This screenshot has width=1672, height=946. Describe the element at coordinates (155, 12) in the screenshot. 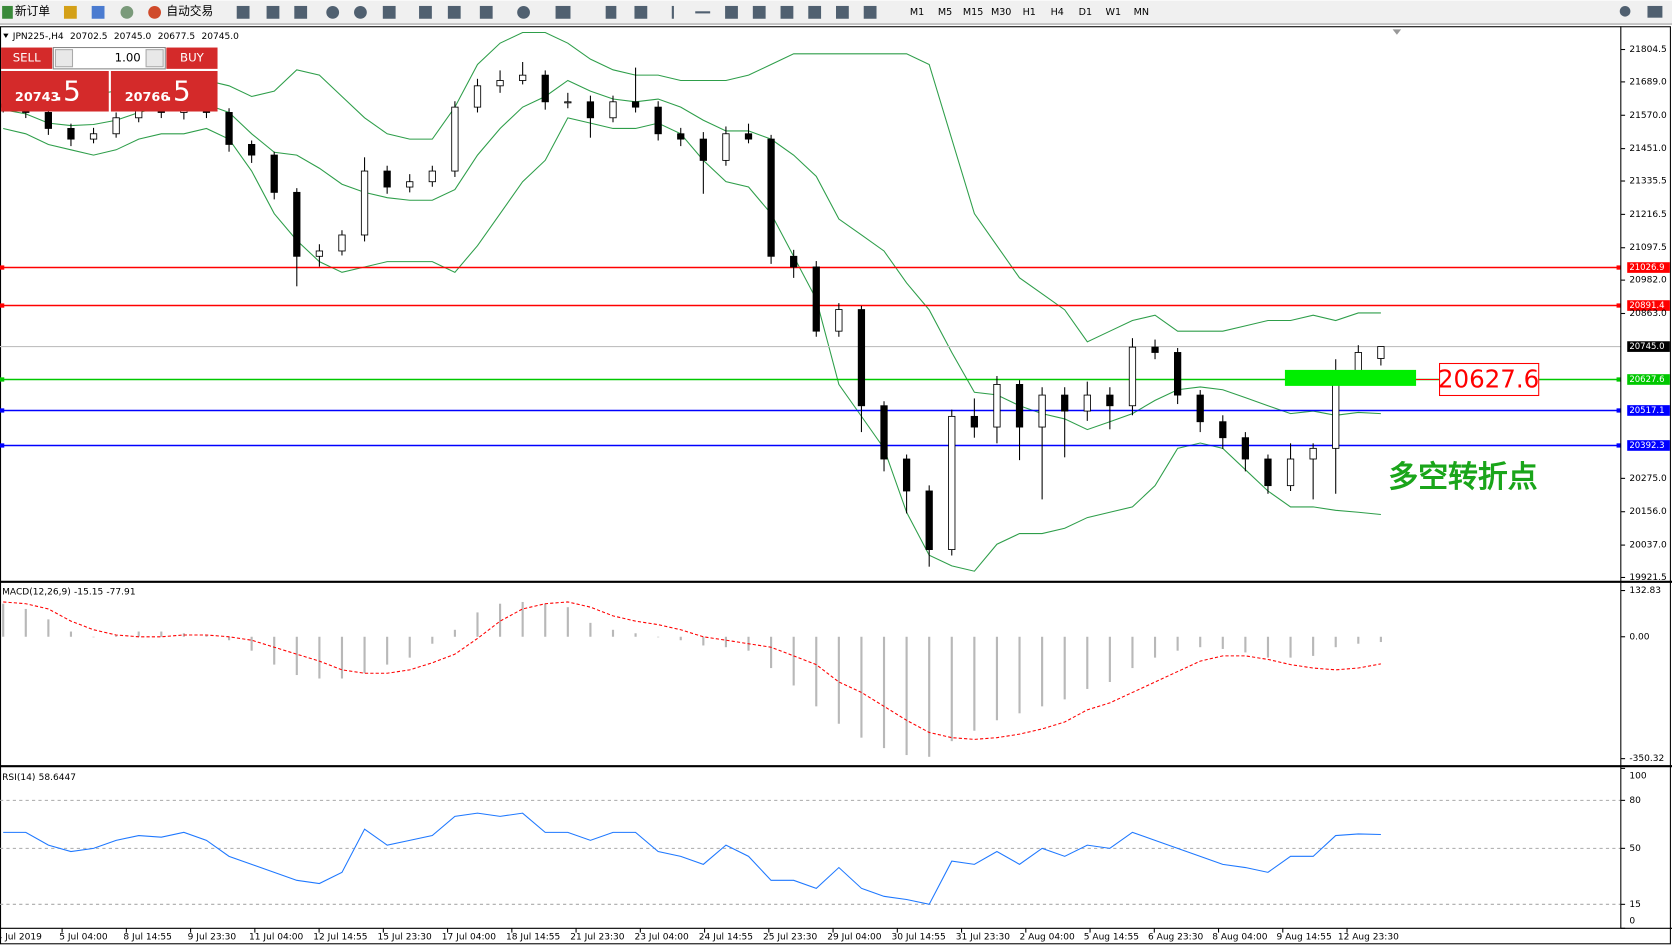

I see `auto-trading-icon` at that location.